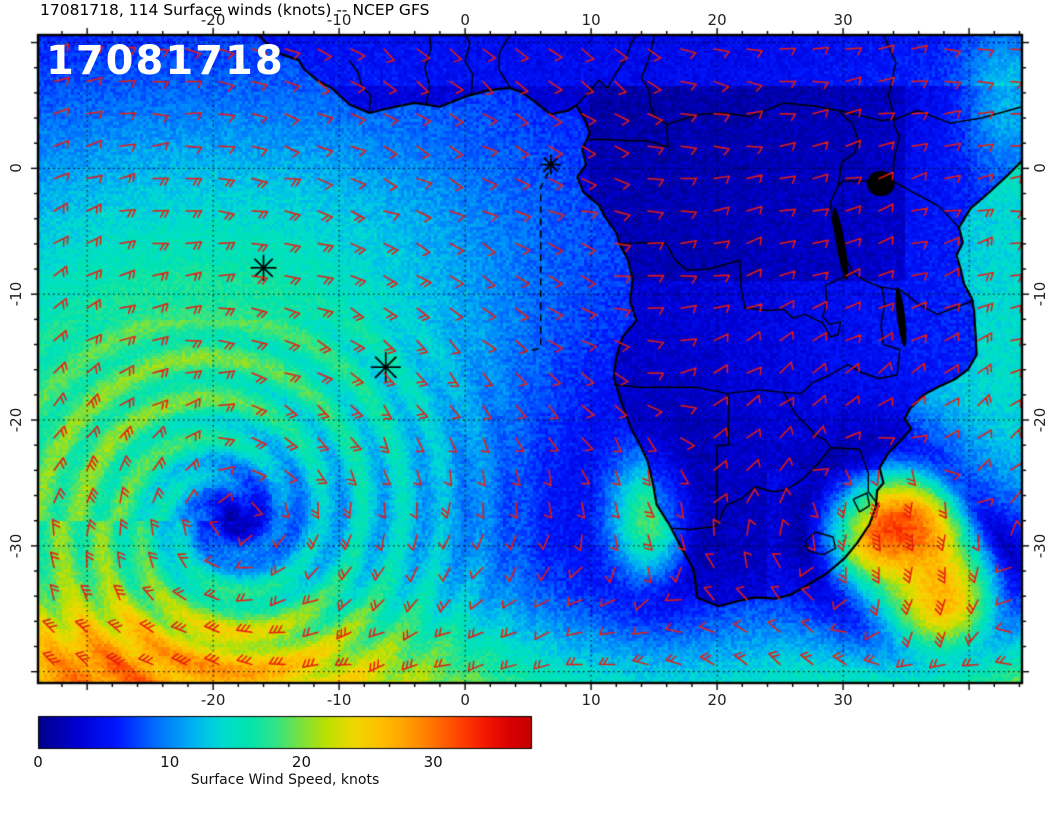 Image resolution: width=1056 pixels, height=816 pixels. What do you see at coordinates (16, 420) in the screenshot?
I see `lat-tick-label-left: -20` at bounding box center [16, 420].